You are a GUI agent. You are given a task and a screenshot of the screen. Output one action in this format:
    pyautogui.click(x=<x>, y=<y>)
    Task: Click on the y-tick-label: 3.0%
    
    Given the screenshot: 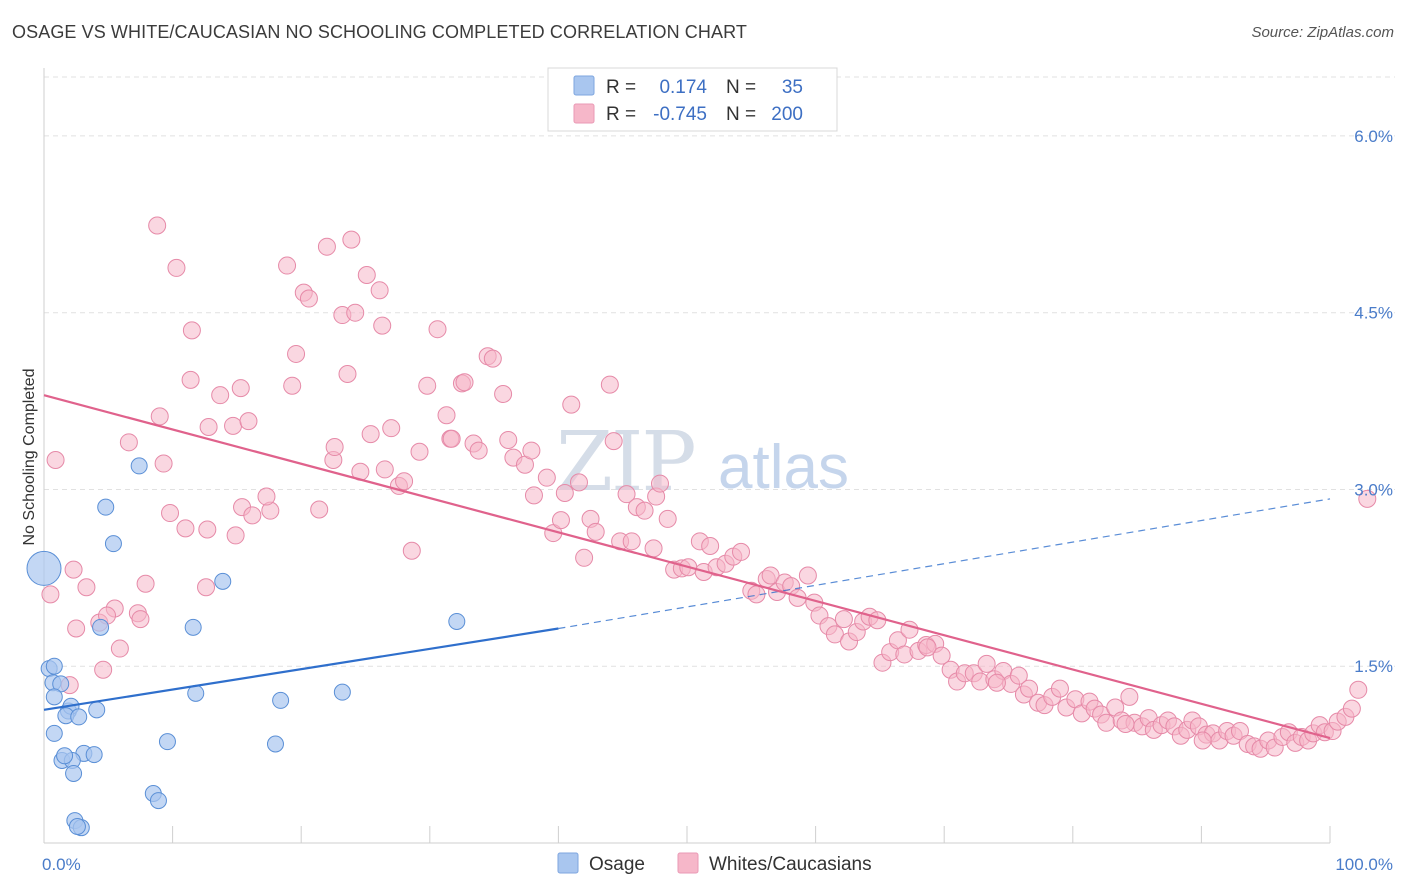 What is the action you would take?
    pyautogui.click(x=1373, y=489)
    